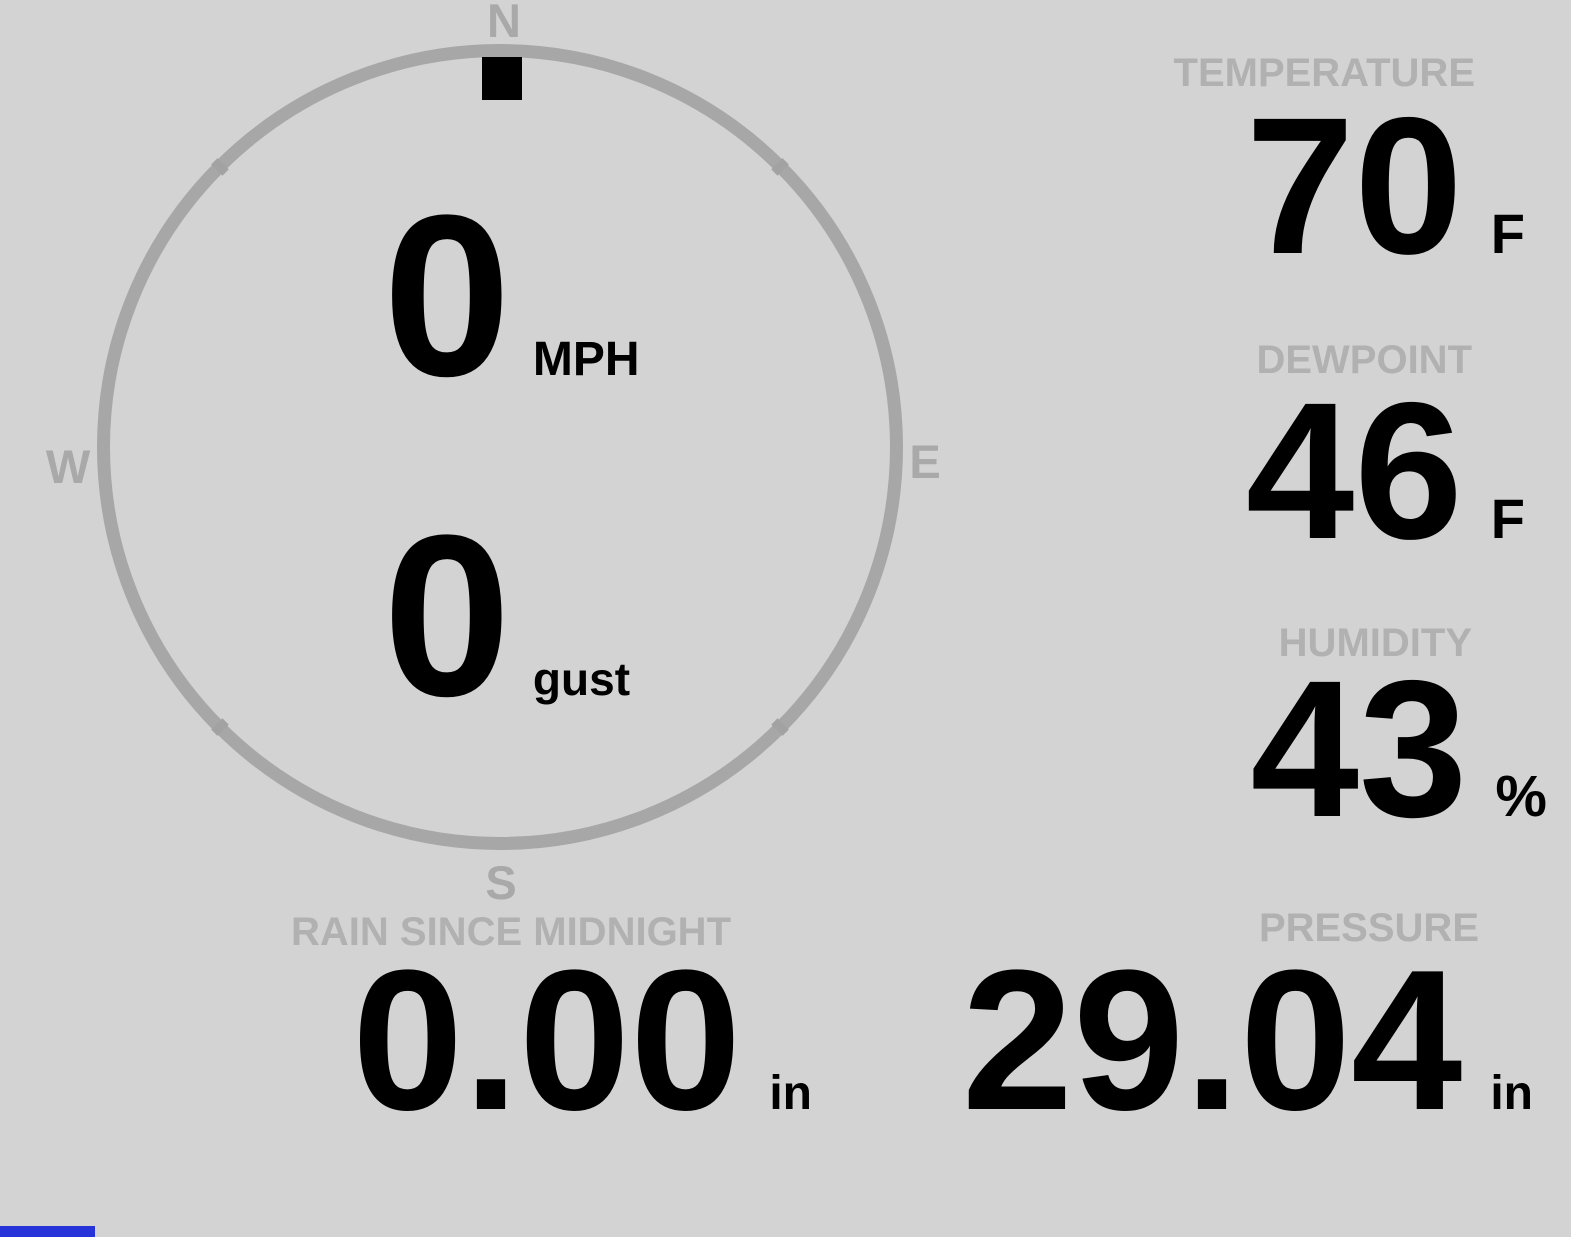 The image size is (1571, 1237). Describe the element at coordinates (780, 727) in the screenshot. I see `compass-tick-se` at that location.